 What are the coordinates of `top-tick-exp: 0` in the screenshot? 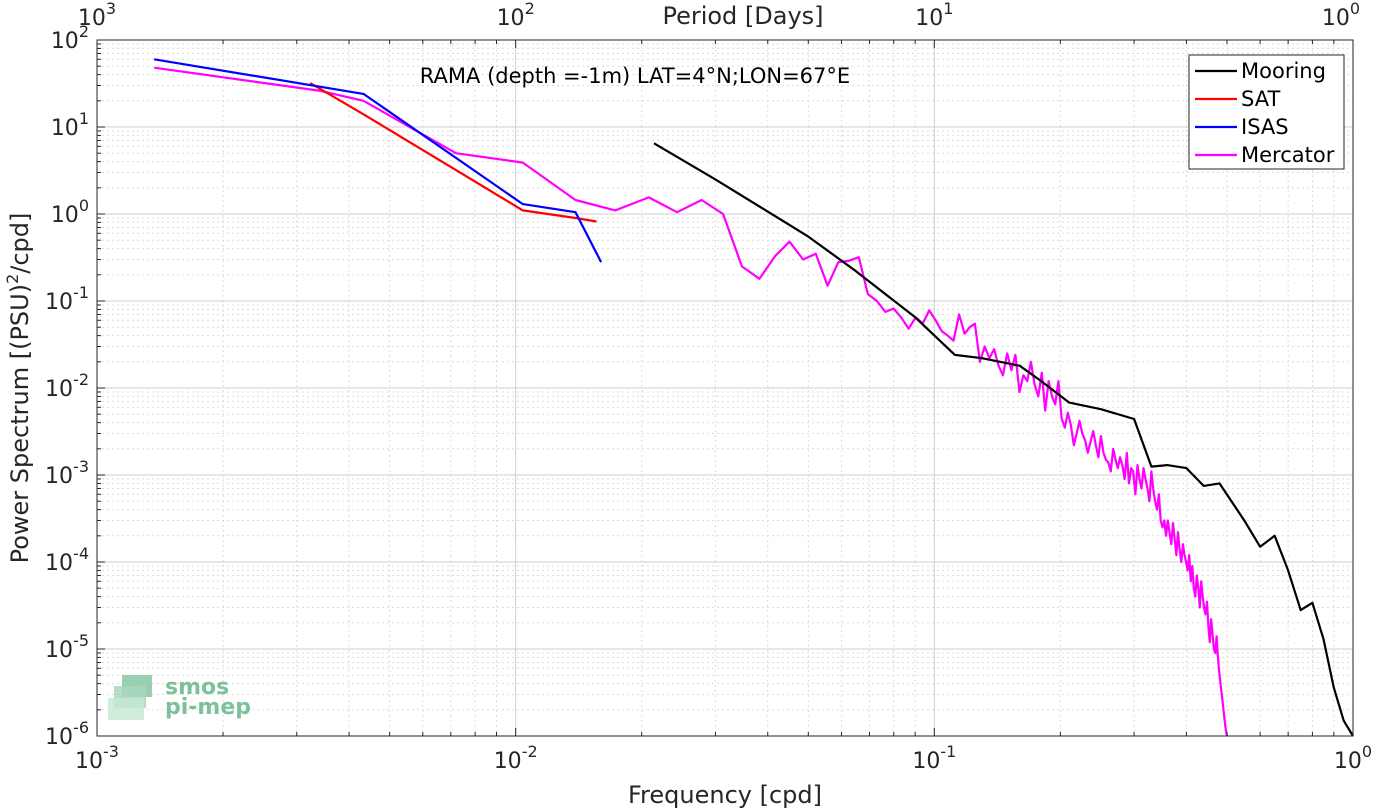 It's located at (1355, 9).